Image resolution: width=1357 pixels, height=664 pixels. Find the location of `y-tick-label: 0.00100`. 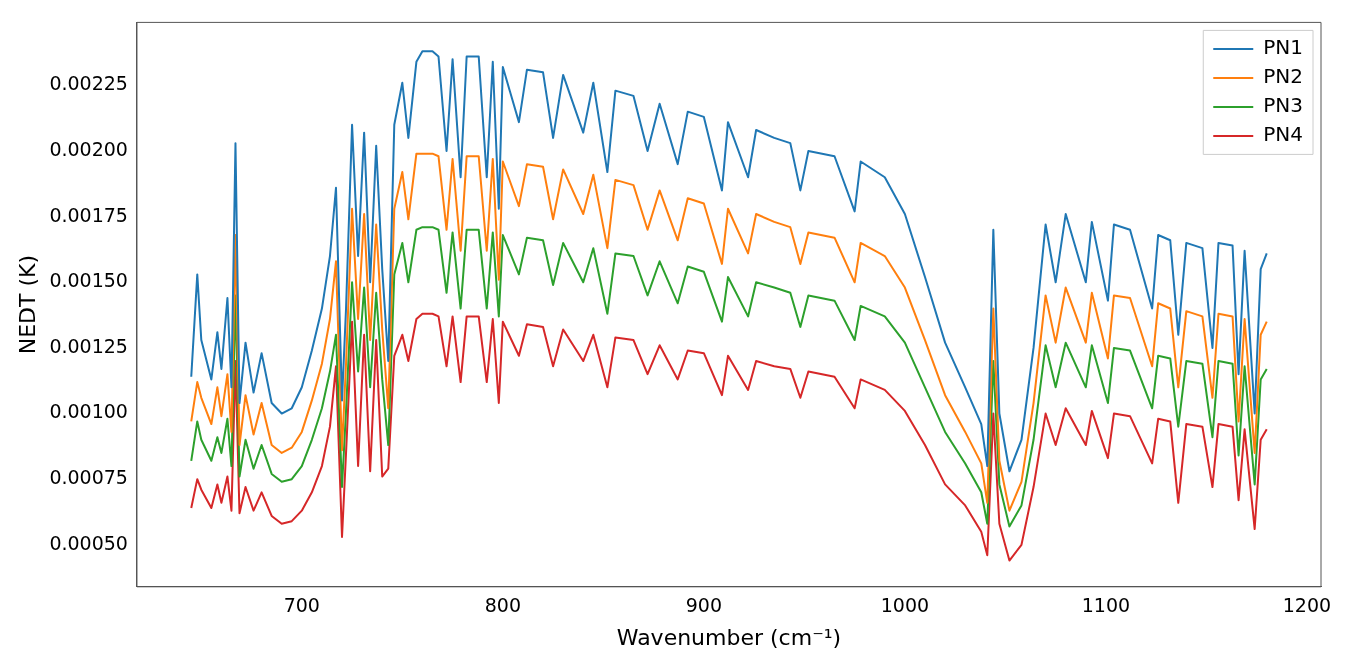

y-tick-label: 0.00100 is located at coordinates (88, 411).